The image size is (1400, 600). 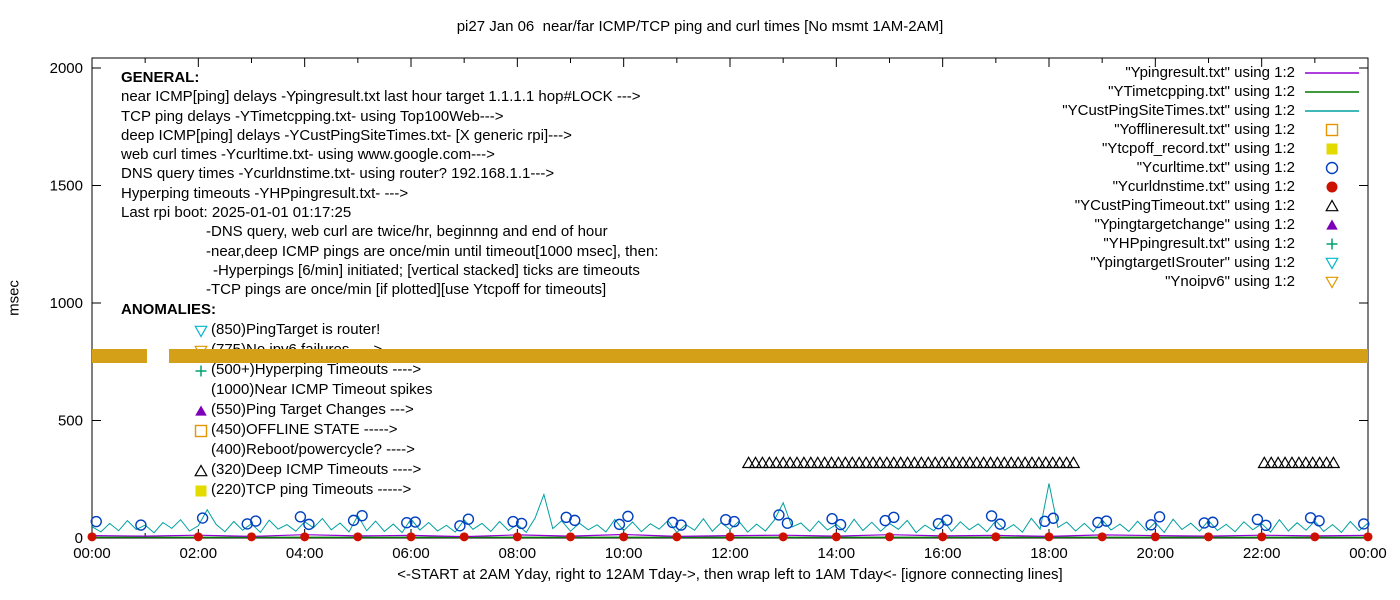 What do you see at coordinates (236, 213) in the screenshot?
I see `general-note-line: Last rpi boot: 2025-01-01 01:17:25` at bounding box center [236, 213].